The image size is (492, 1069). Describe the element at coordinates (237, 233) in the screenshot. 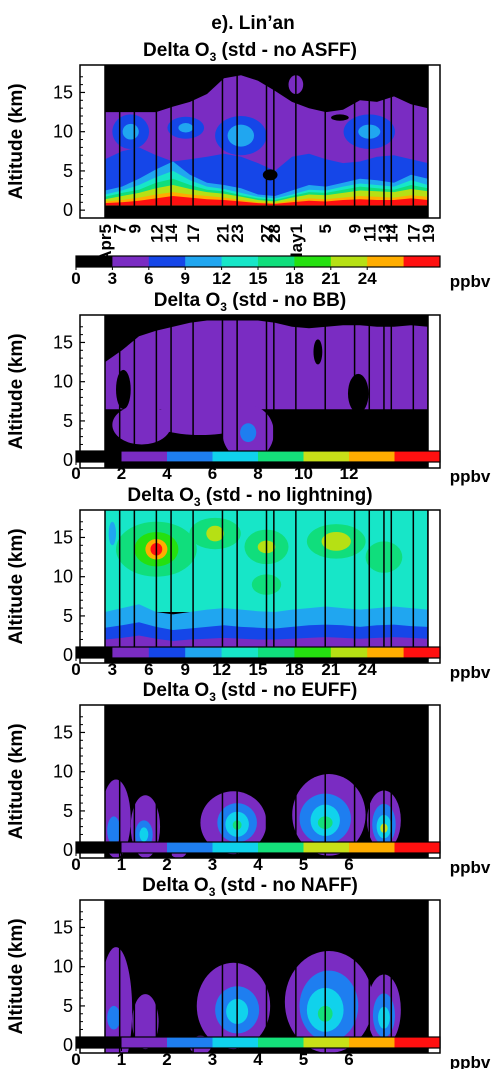

I see `x-tick-label: 23` at that location.